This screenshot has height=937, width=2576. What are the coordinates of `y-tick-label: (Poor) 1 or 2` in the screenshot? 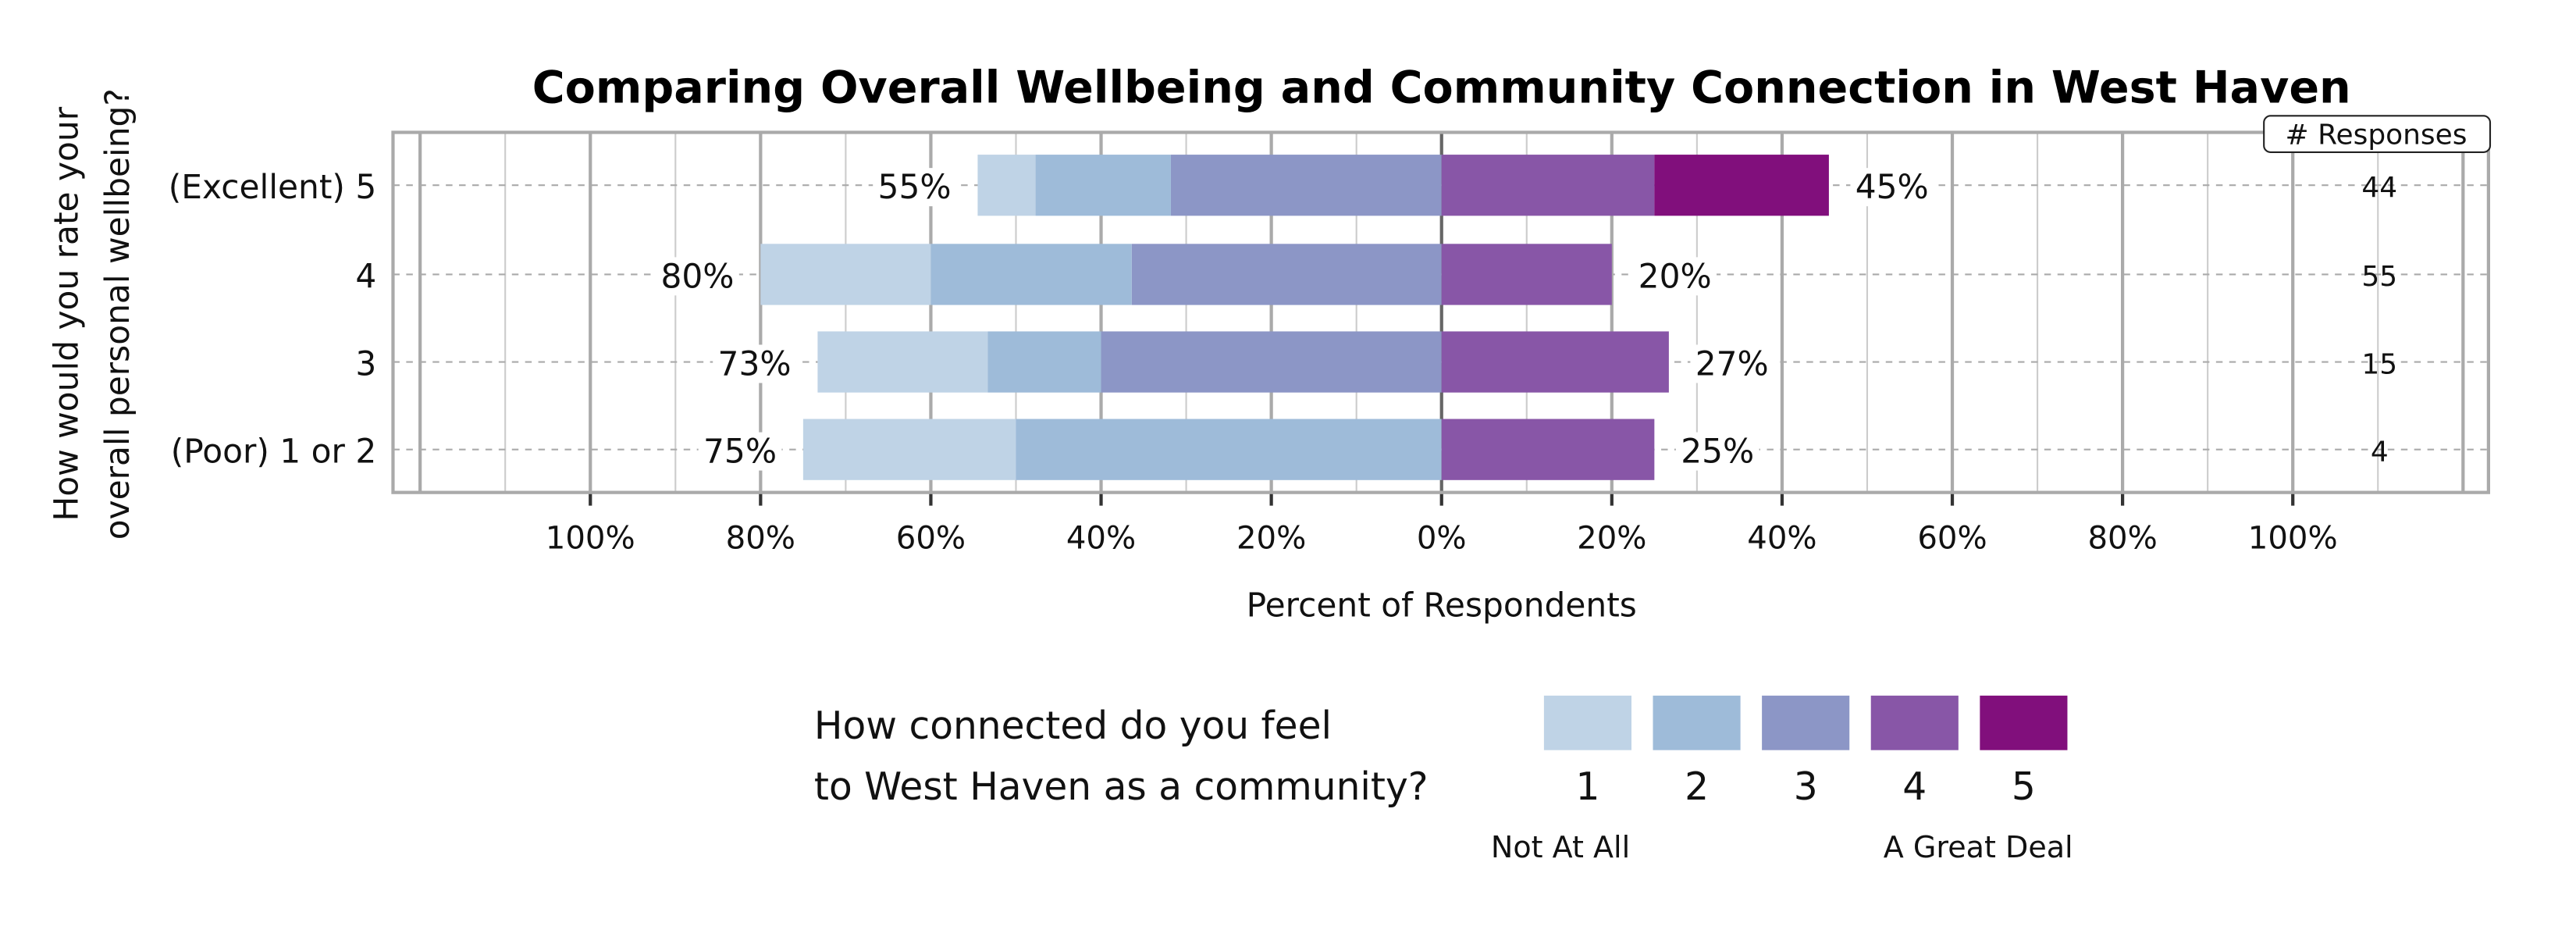 It's located at (274, 452).